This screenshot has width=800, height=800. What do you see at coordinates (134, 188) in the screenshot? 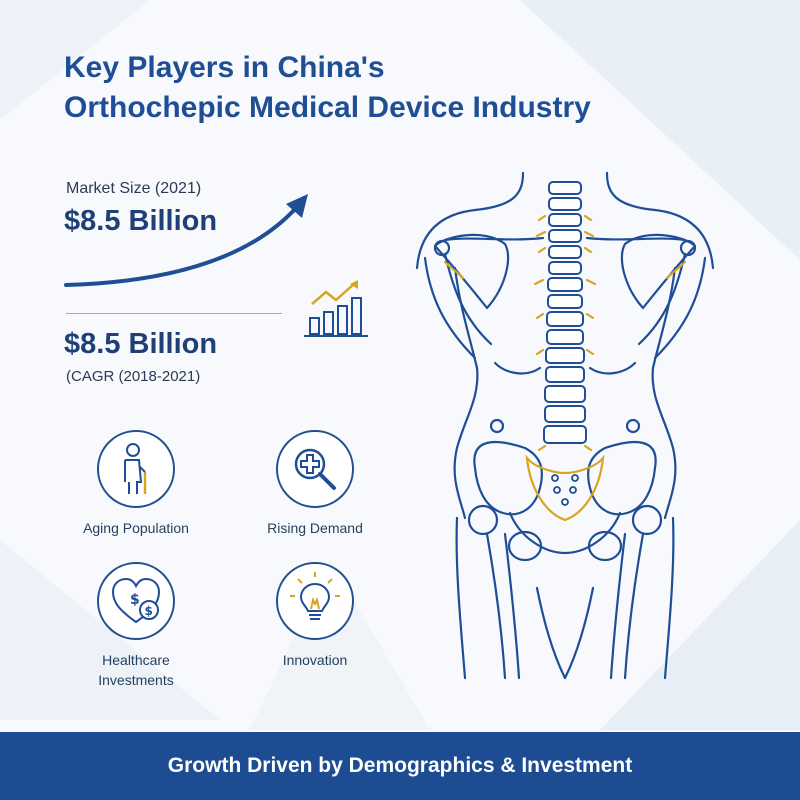
I see `market-size-label: Market Size (2021)` at bounding box center [134, 188].